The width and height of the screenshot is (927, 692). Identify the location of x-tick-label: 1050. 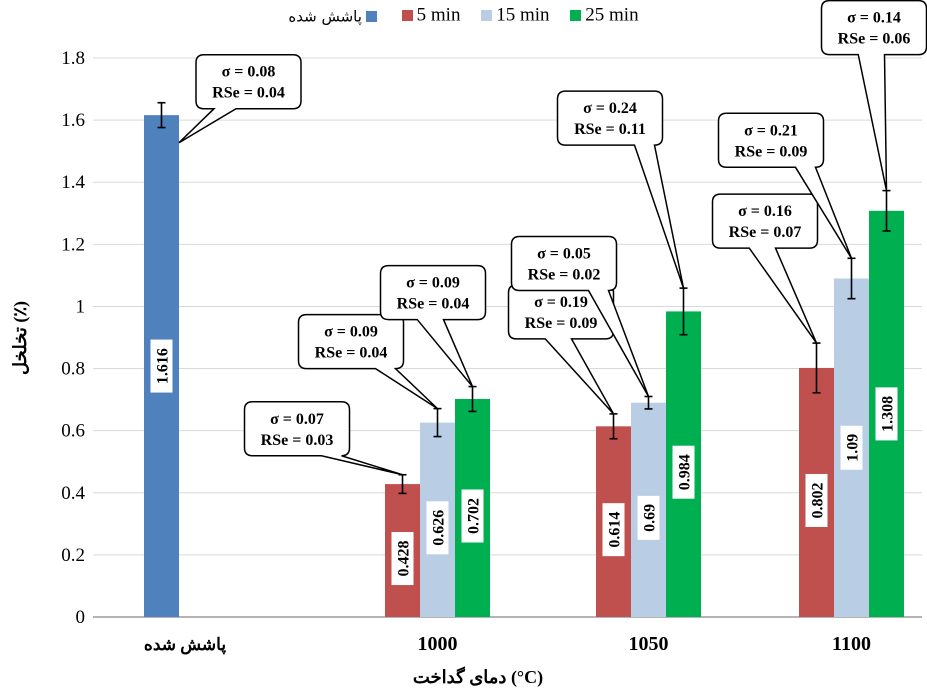
(649, 644).